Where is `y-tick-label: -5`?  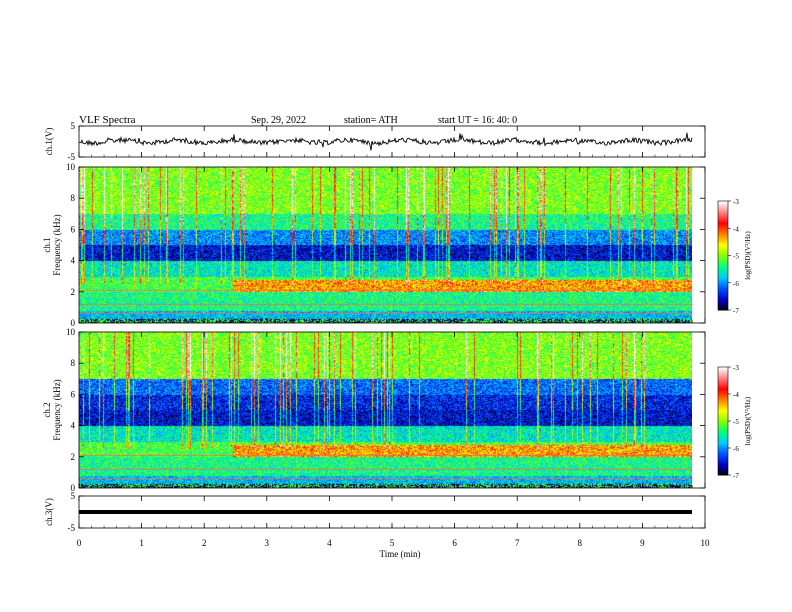
y-tick-label: -5 is located at coordinates (72, 157).